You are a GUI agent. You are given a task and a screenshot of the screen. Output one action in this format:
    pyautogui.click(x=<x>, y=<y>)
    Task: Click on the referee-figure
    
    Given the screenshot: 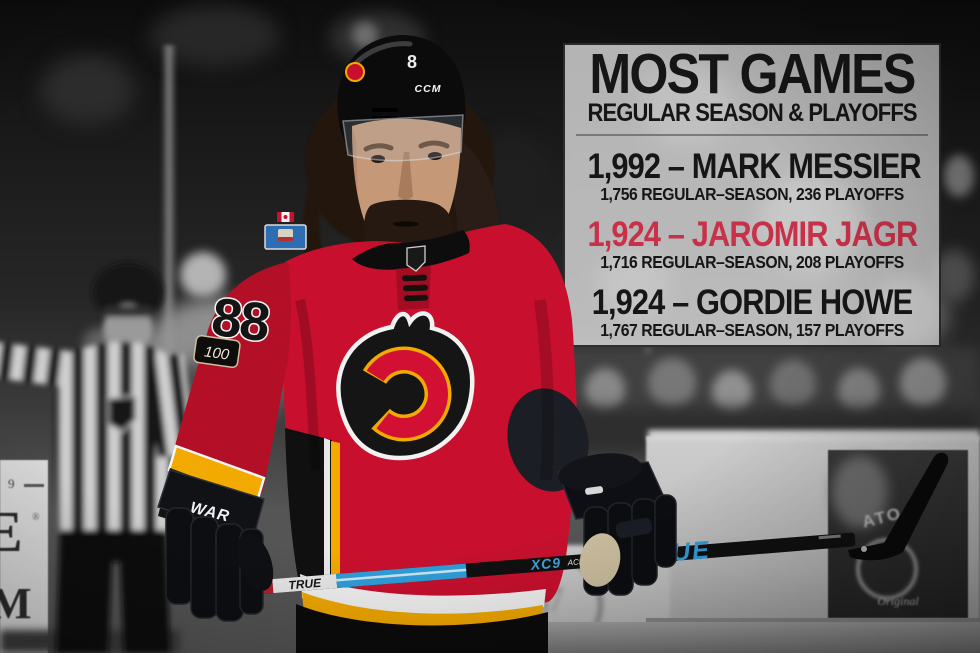 What is the action you would take?
    pyautogui.click(x=98, y=458)
    